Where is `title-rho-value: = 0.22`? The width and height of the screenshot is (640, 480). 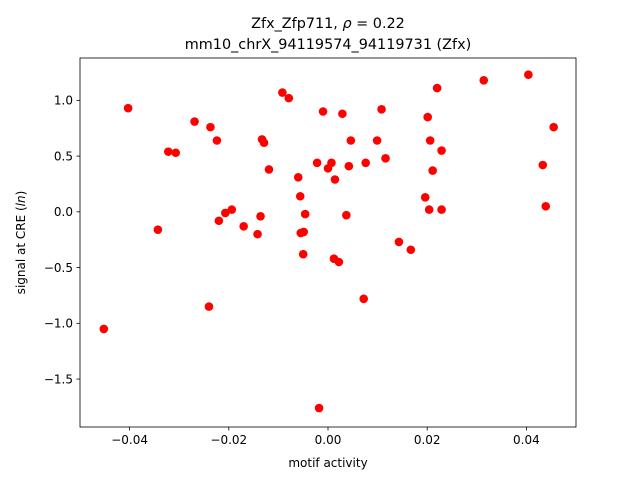
title-rho-value: = 0.22 is located at coordinates (378, 24).